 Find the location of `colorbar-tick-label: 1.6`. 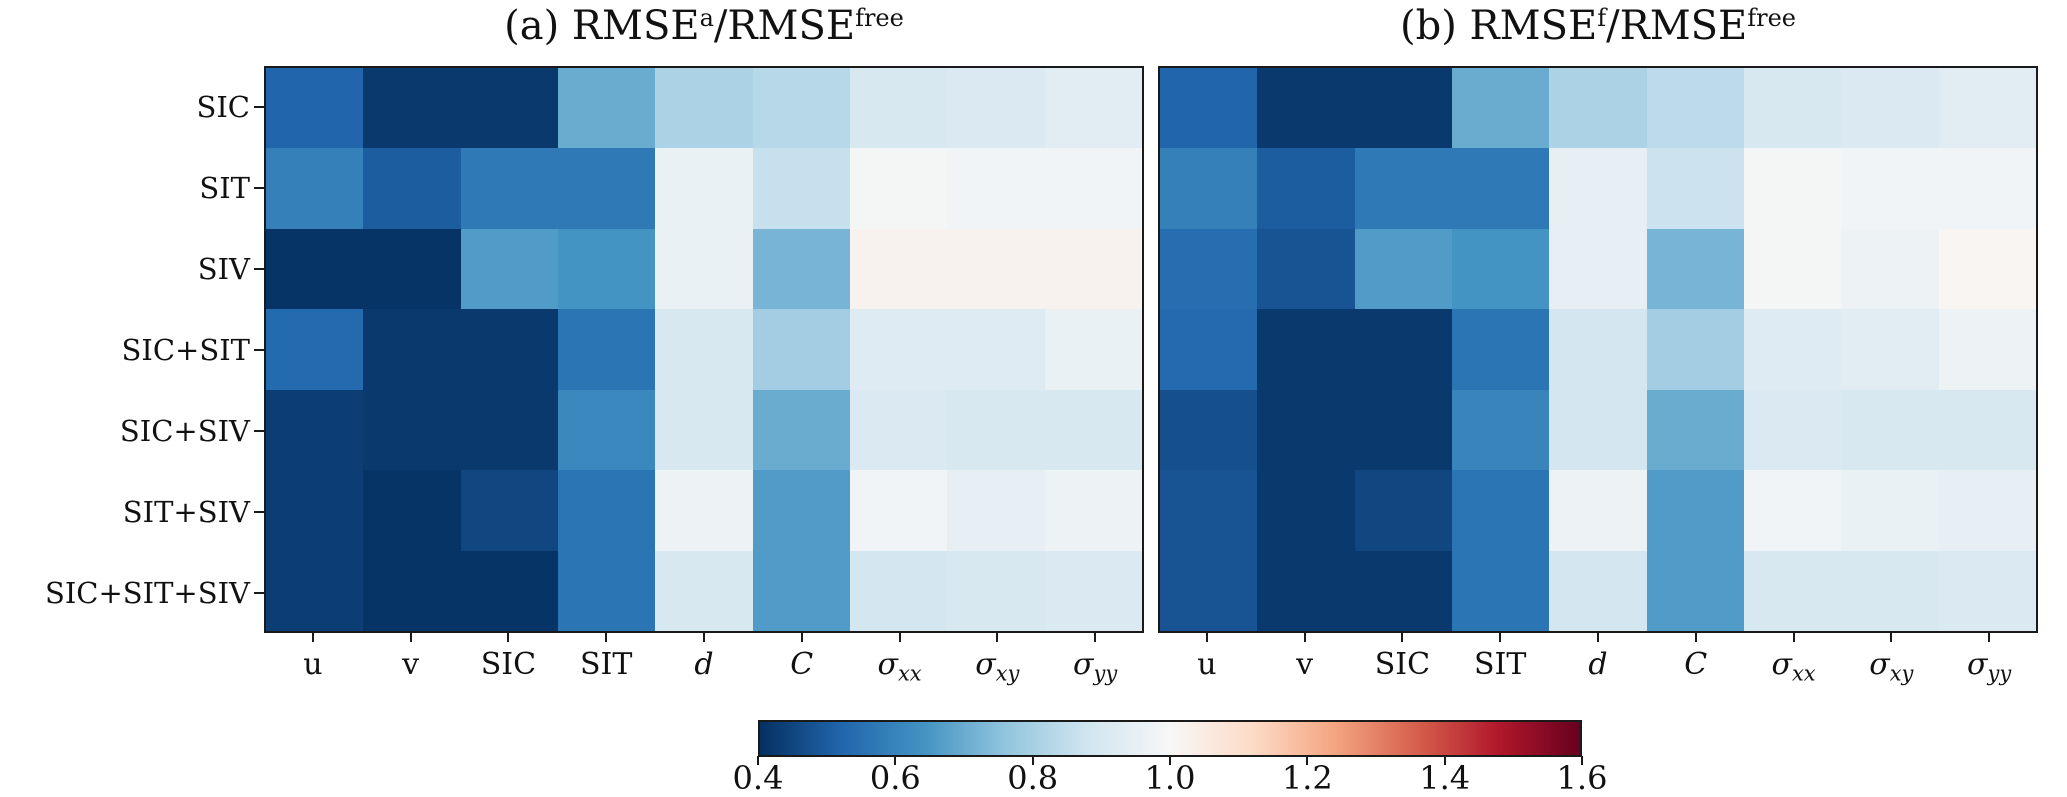

colorbar-tick-label: 1.6 is located at coordinates (1582, 778).